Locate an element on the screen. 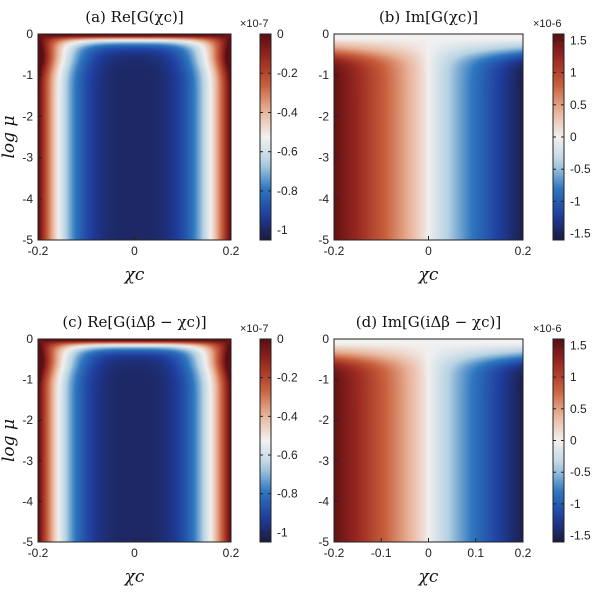  x-tick-label: 0.1 is located at coordinates (475, 553).